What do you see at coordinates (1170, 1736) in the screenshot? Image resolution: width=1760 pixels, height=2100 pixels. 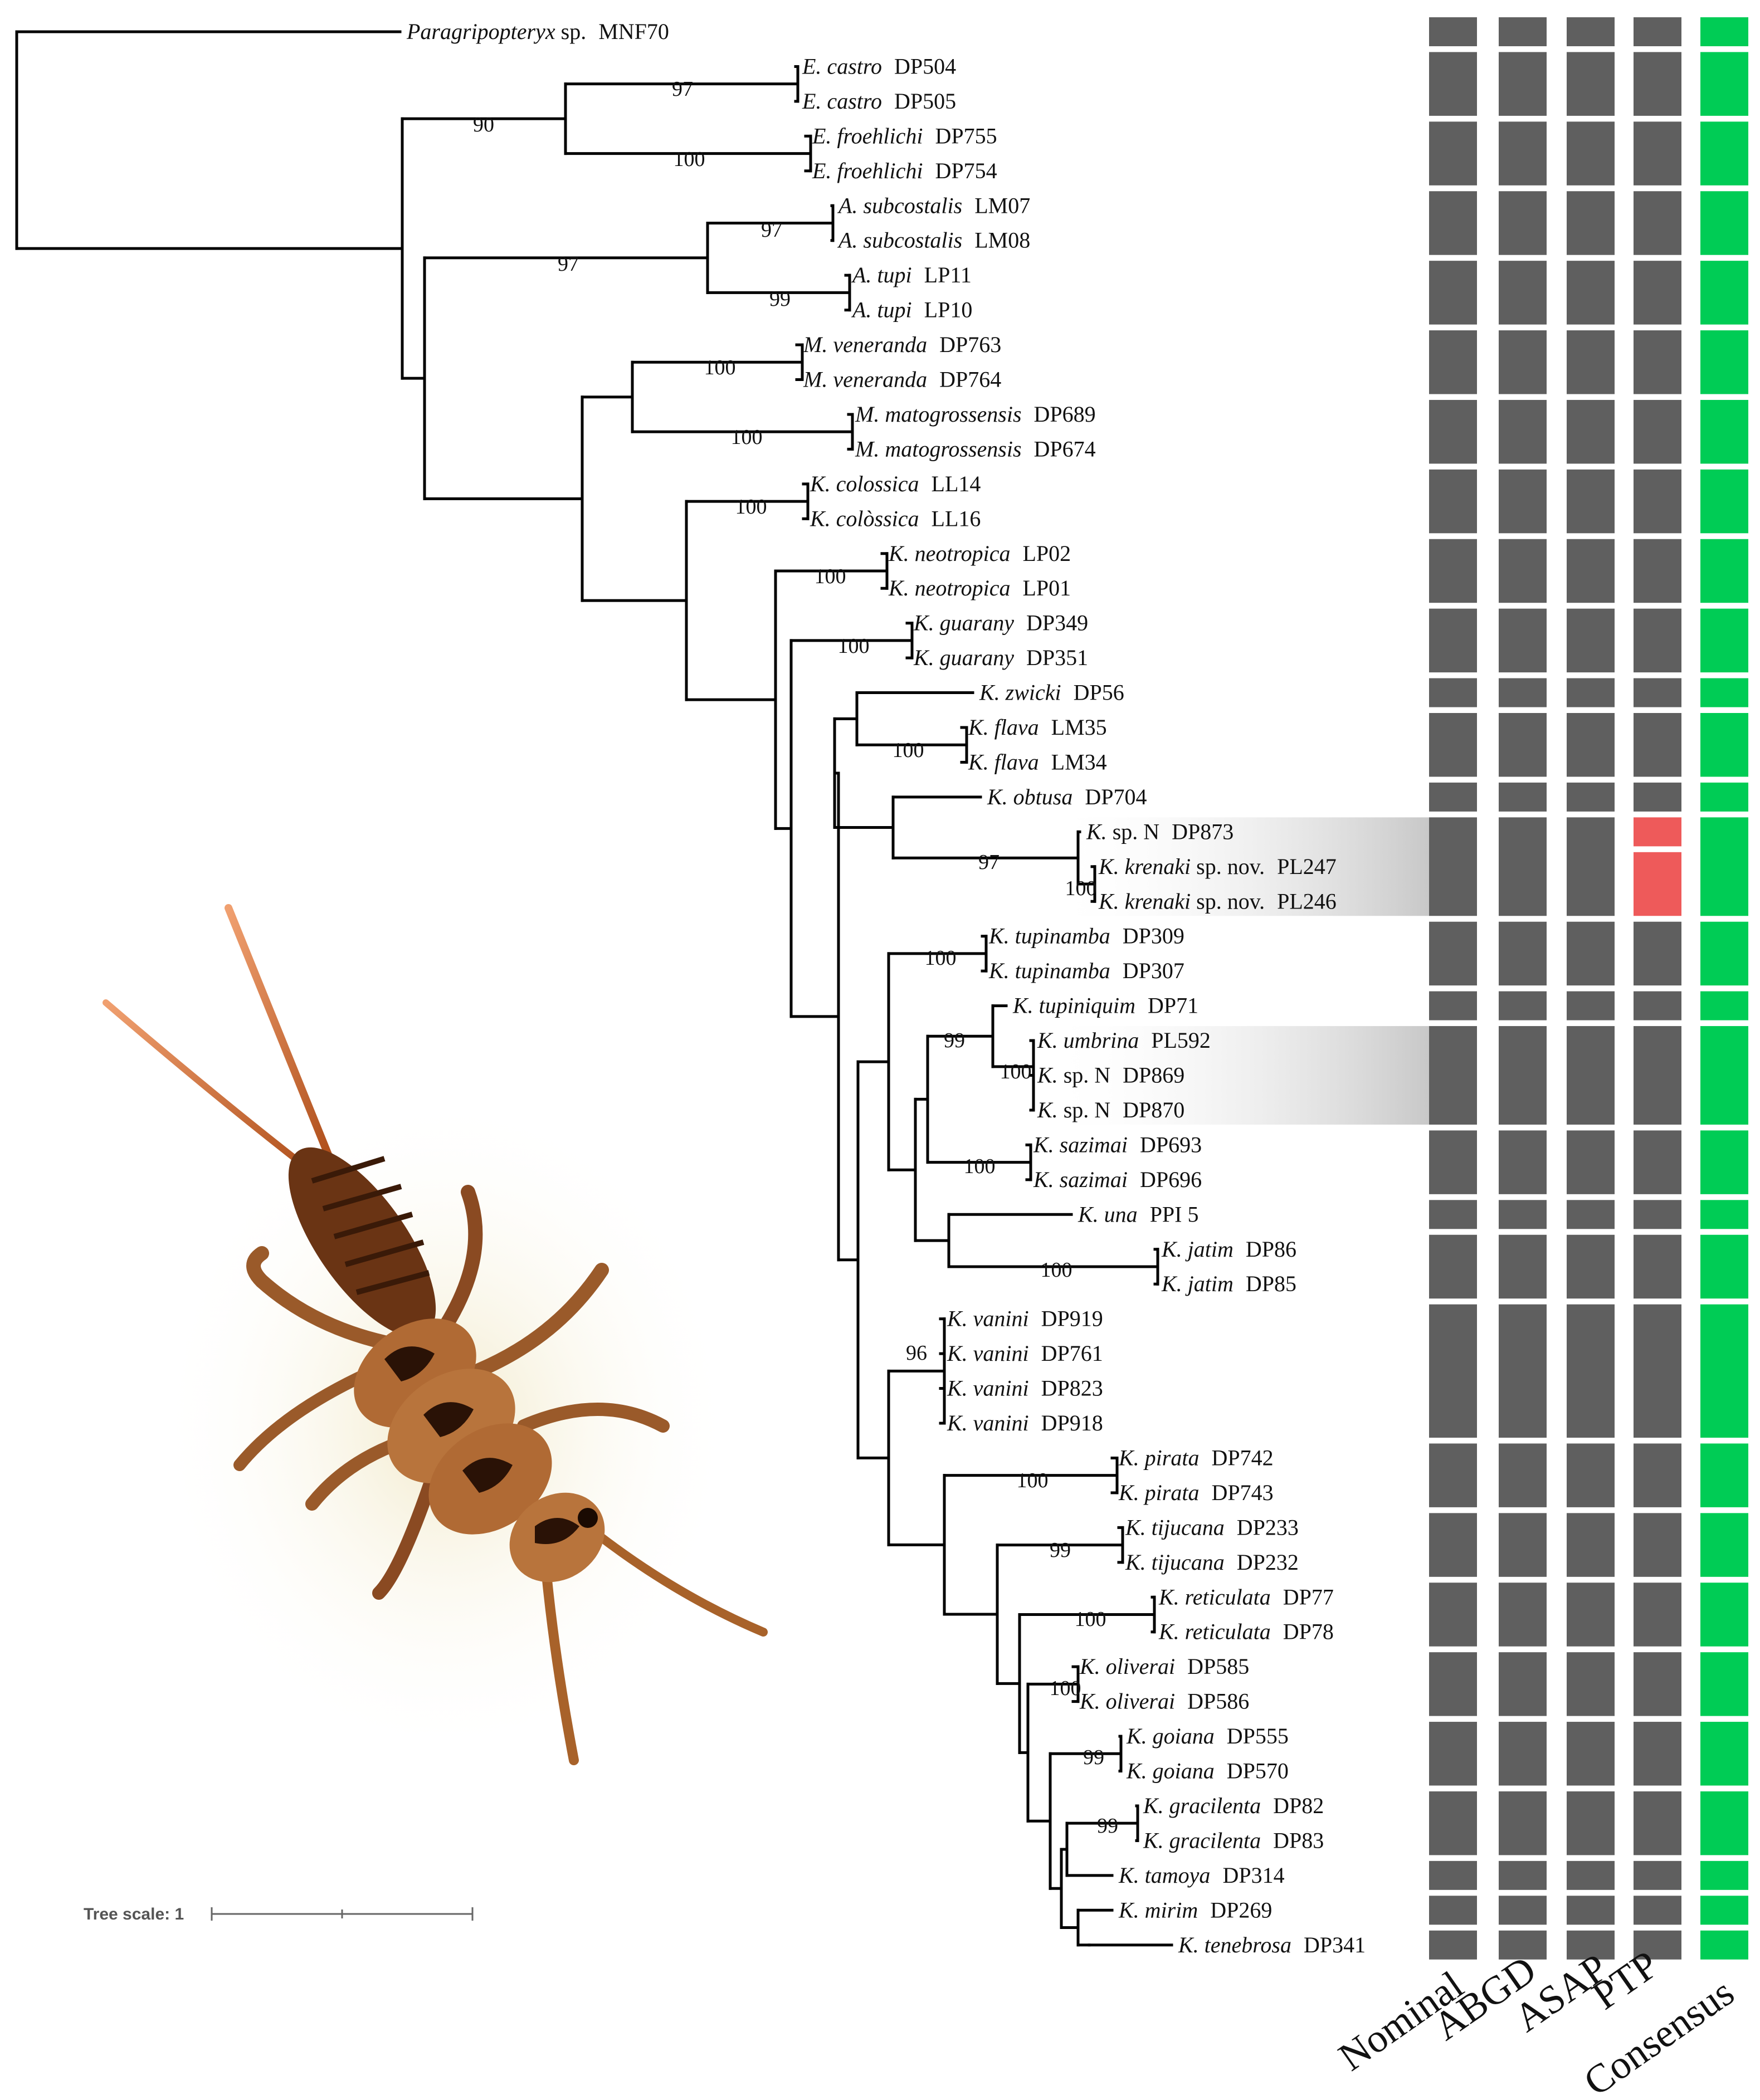 I see `tip-species: K. goiana` at bounding box center [1170, 1736].